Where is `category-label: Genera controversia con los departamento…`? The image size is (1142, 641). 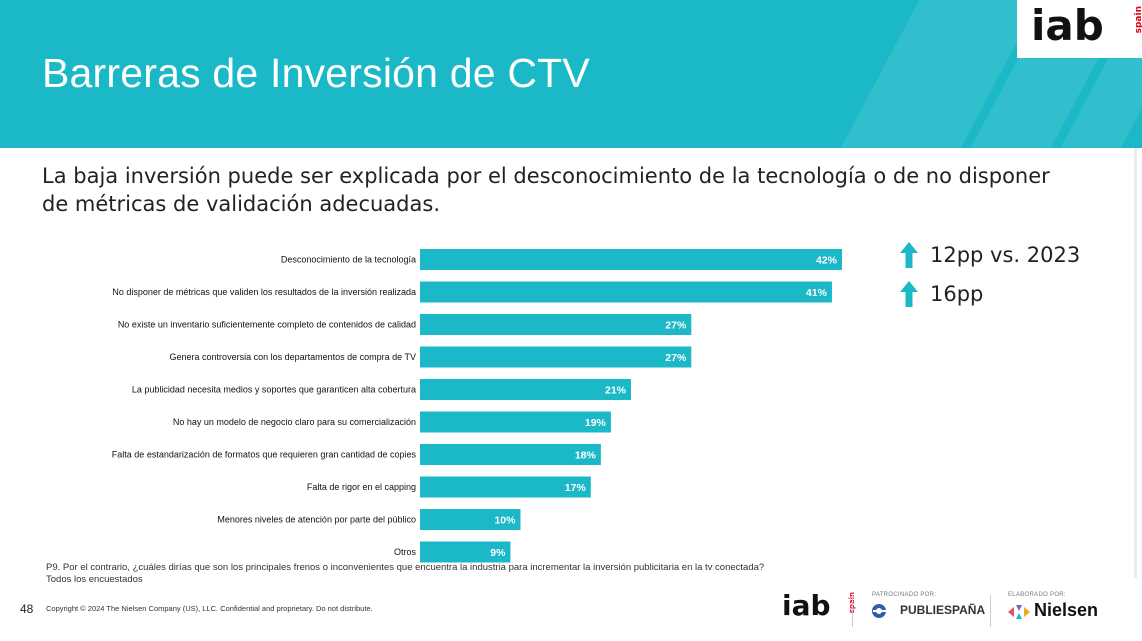 category-label: Genera controversia con los departamento… is located at coordinates (293, 357).